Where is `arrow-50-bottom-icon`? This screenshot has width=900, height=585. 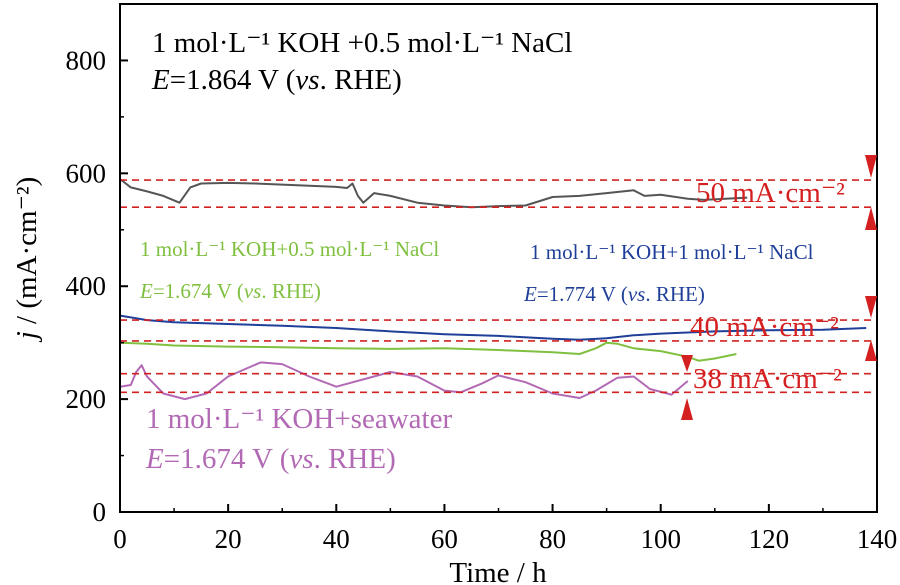 arrow-50-bottom-icon is located at coordinates (871, 218).